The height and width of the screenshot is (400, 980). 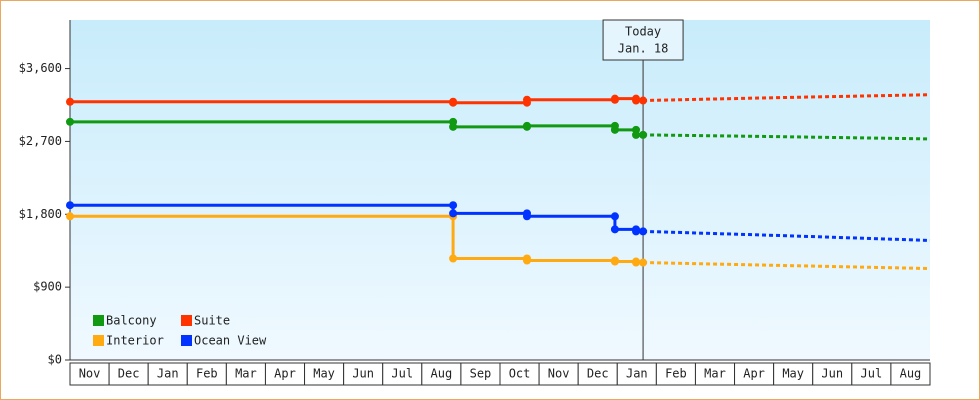 I want to click on x-tick-label: Sep, so click(x=481, y=374).